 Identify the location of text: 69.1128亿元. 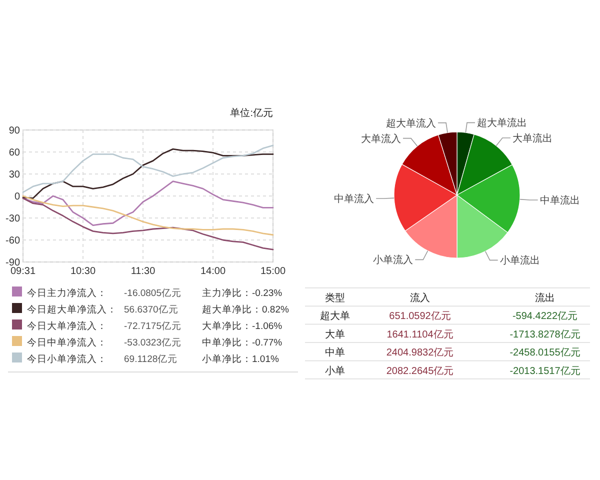
(151, 359).